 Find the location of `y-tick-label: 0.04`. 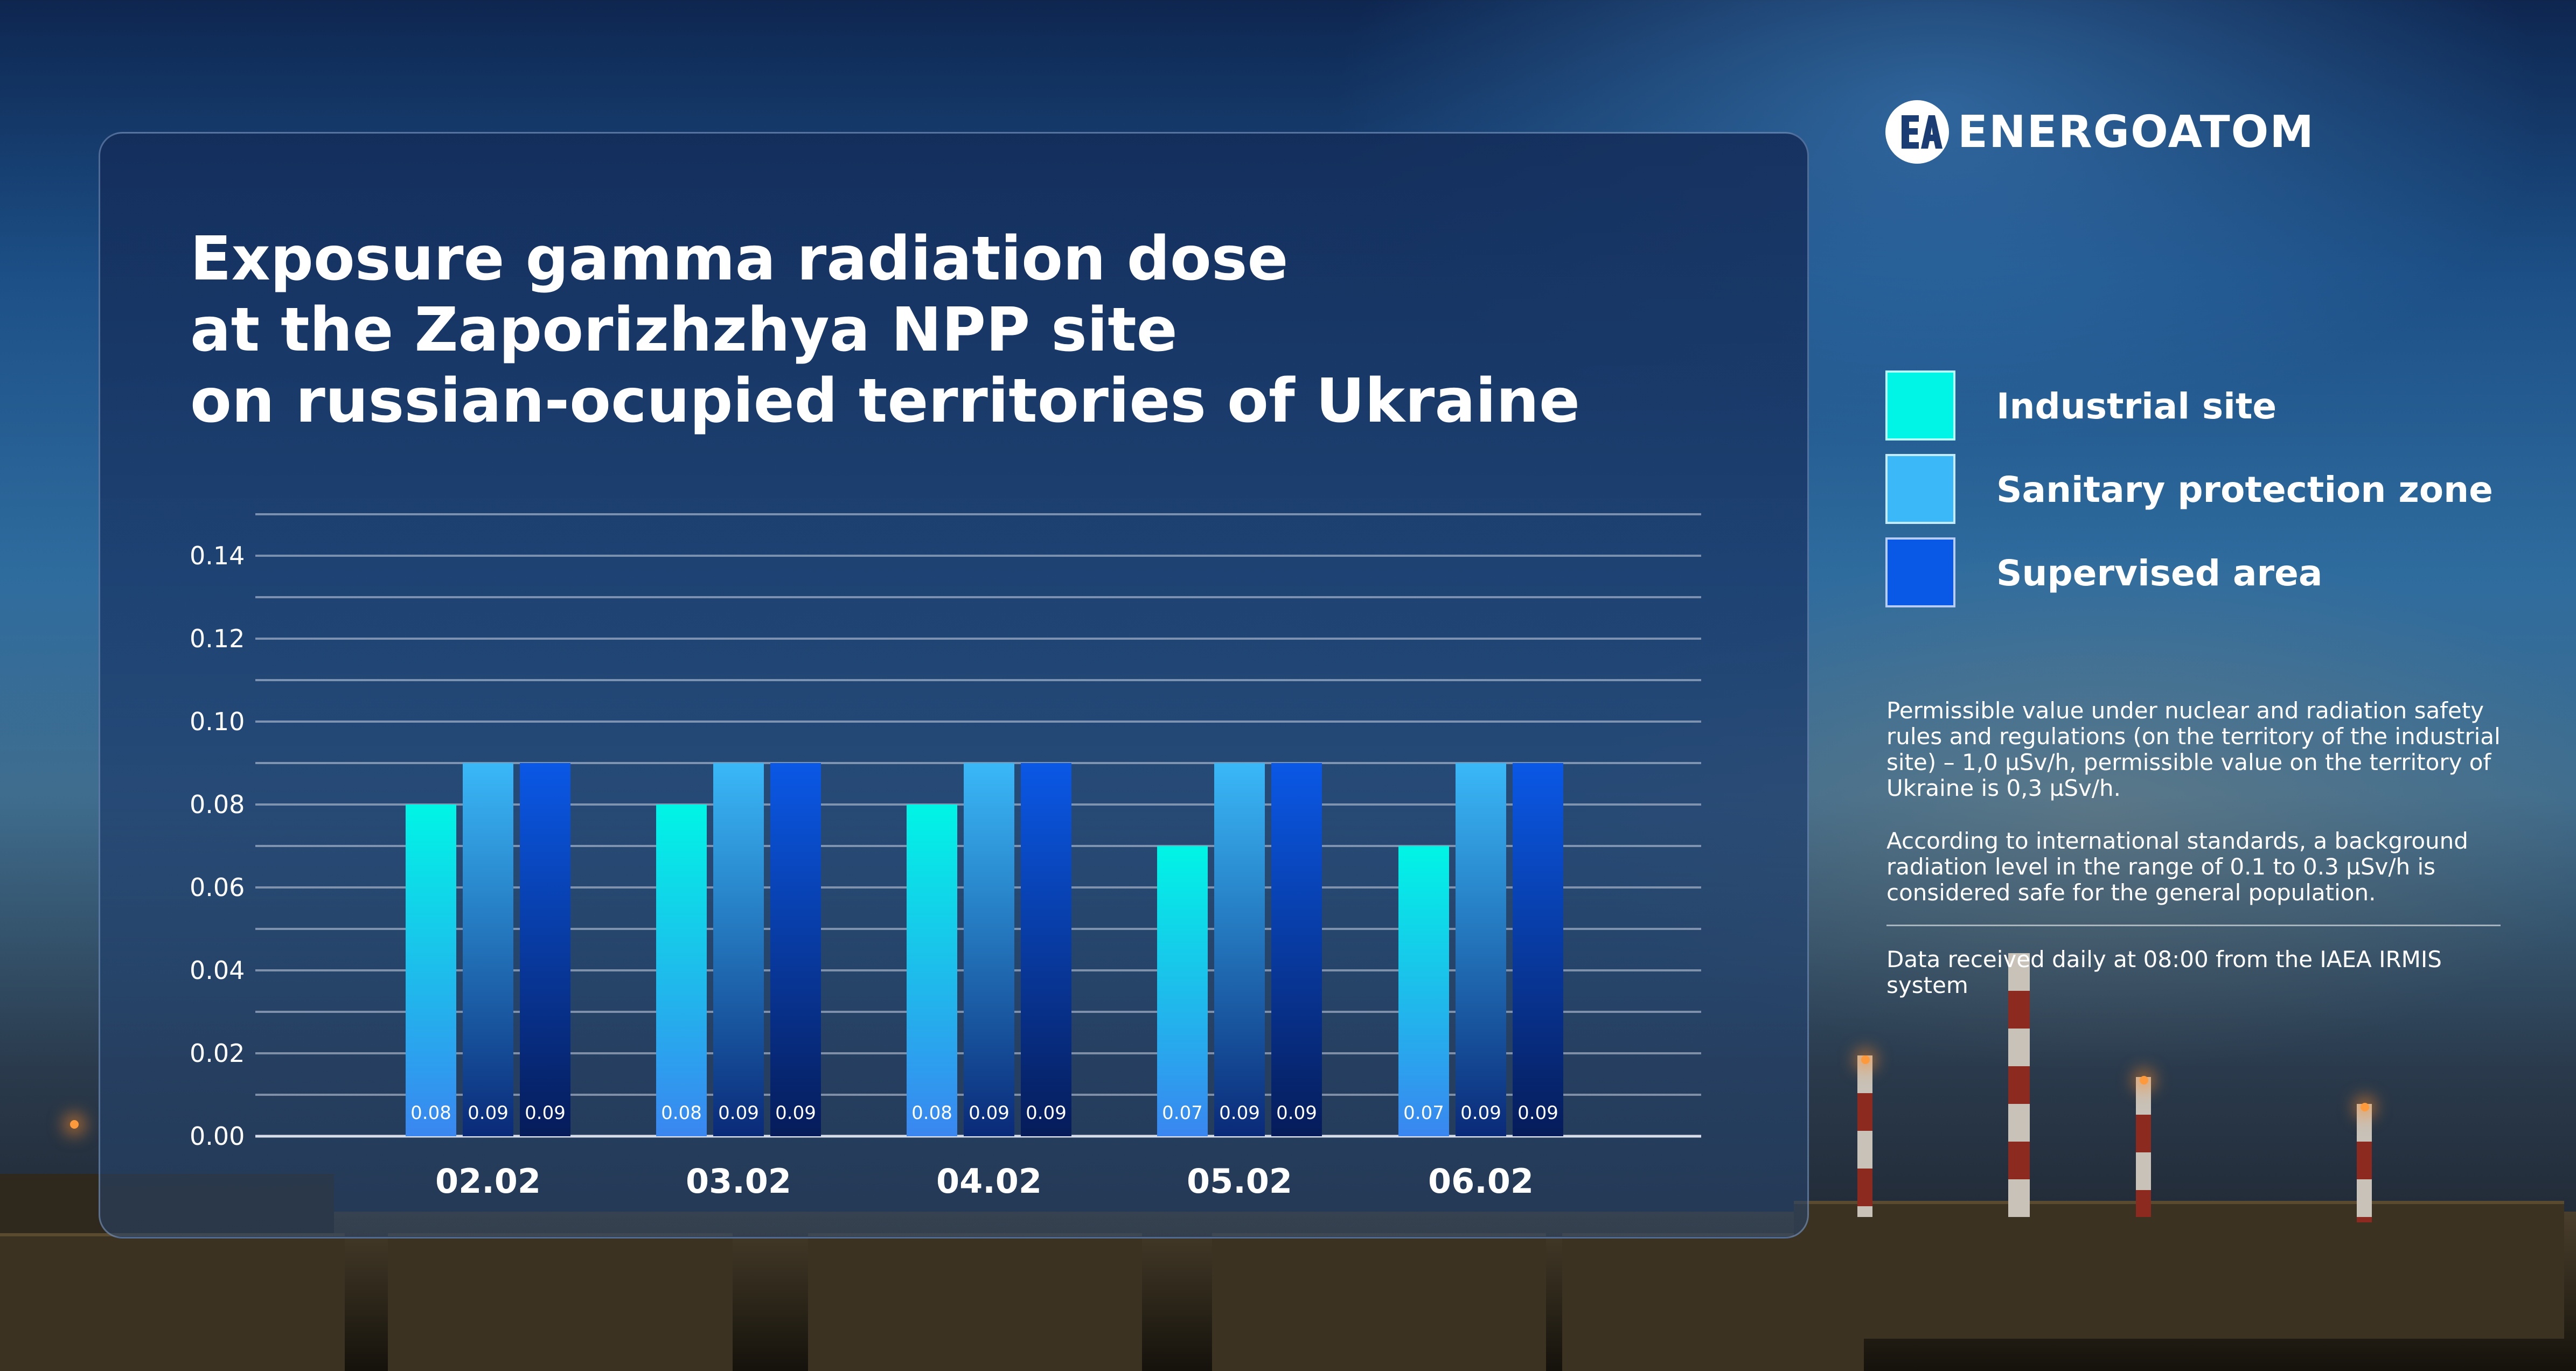

y-tick-label: 0.04 is located at coordinates (218, 971).